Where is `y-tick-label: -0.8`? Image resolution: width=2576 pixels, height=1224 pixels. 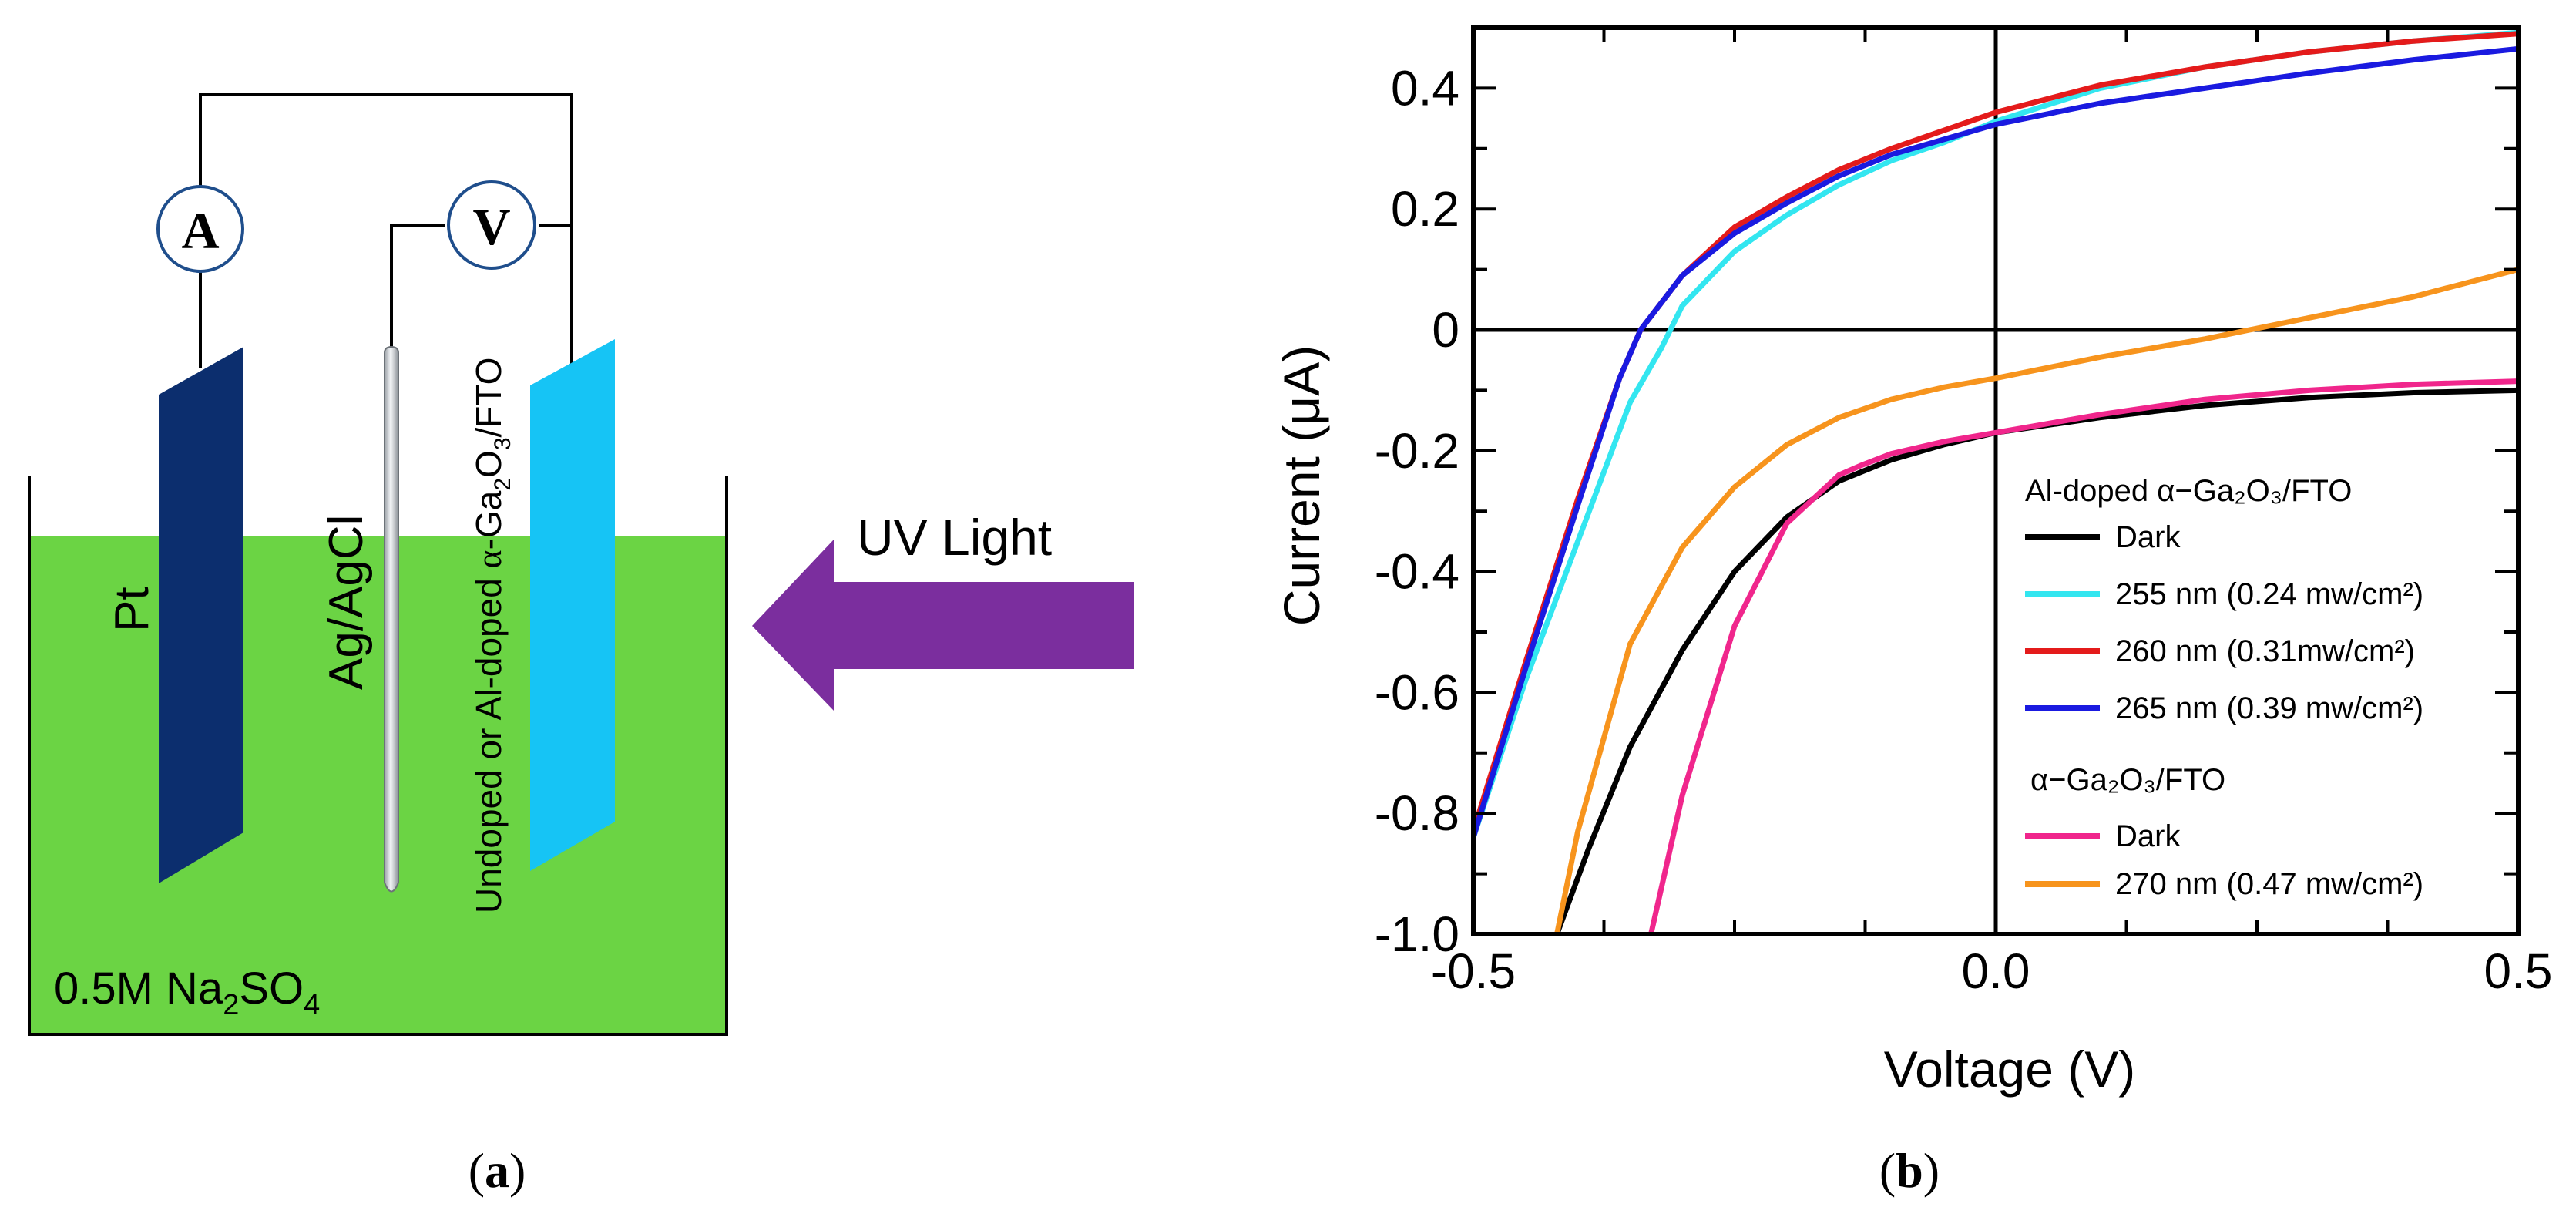
y-tick-label: -0.8 is located at coordinates (1417, 813).